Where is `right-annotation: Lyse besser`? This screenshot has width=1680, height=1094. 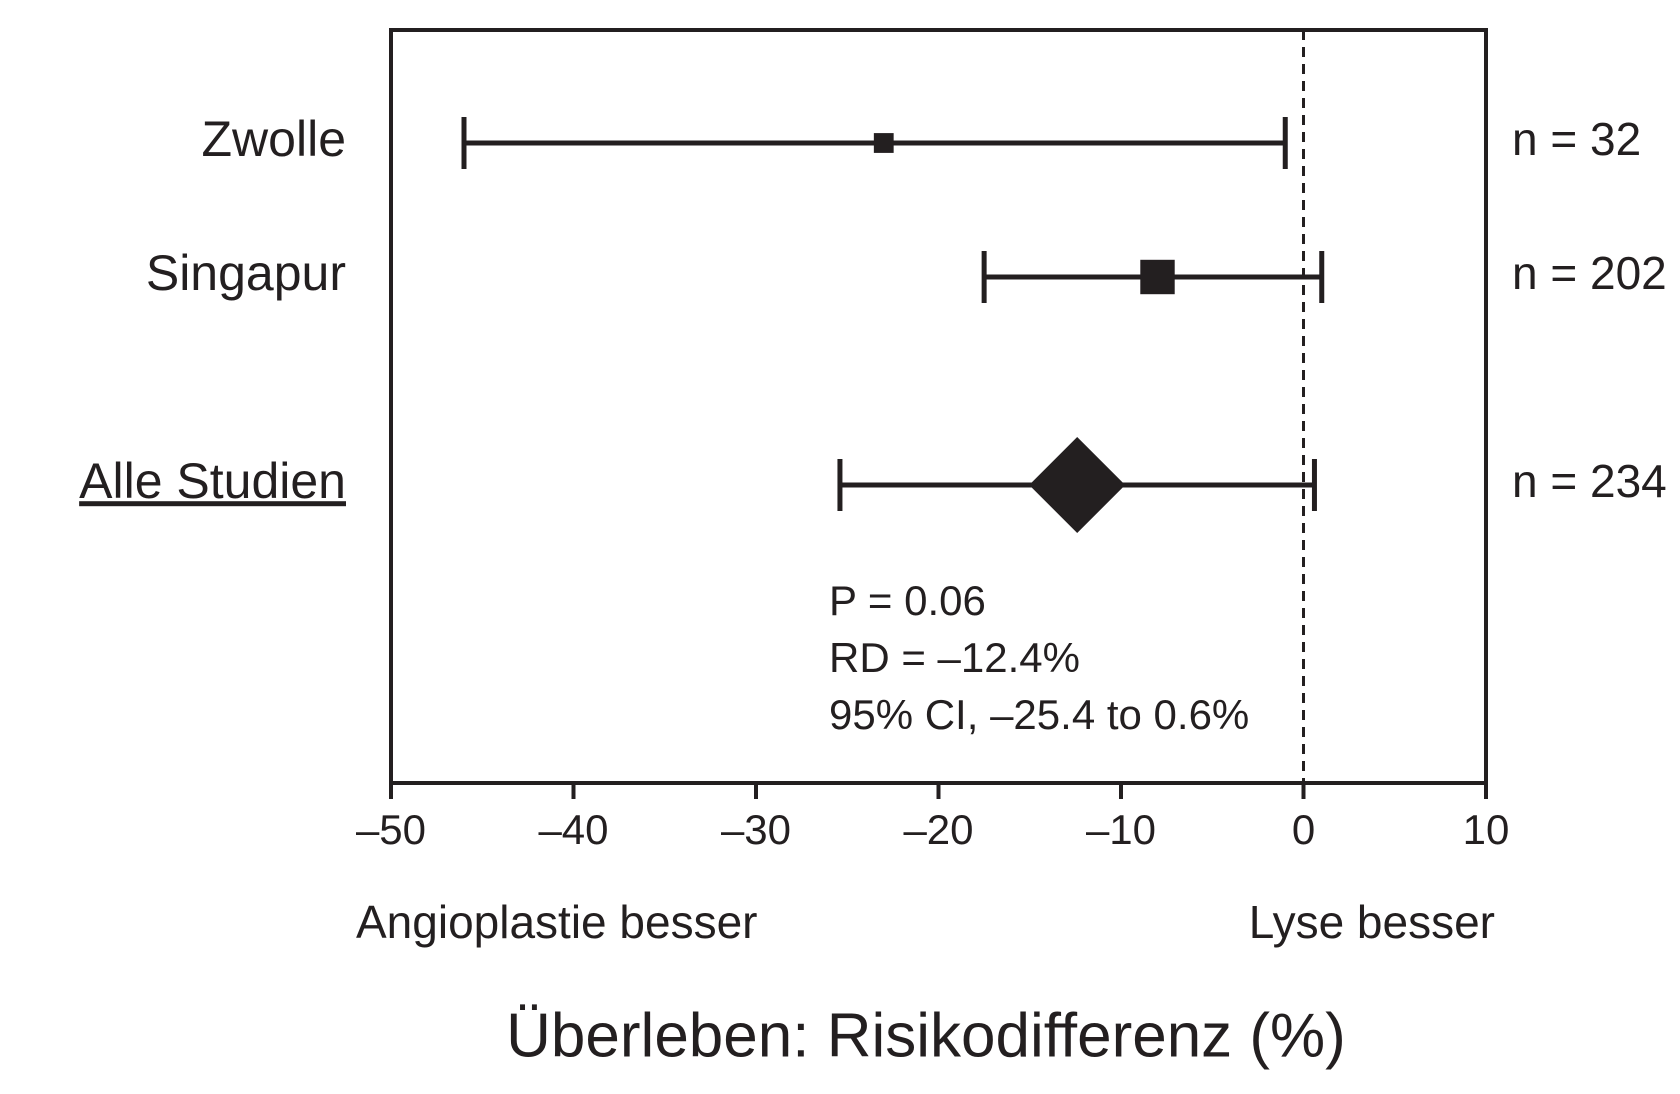
right-annotation: Lyse besser is located at coordinates (1372, 922).